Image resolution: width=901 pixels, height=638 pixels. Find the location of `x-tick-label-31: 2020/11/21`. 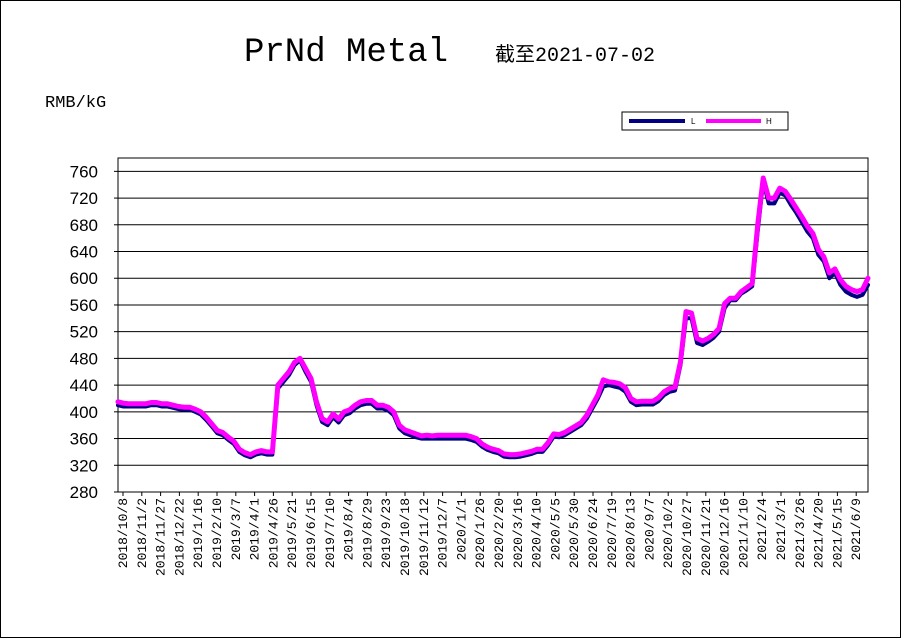

x-tick-label-31: 2020/11/21 is located at coordinates (706, 537).